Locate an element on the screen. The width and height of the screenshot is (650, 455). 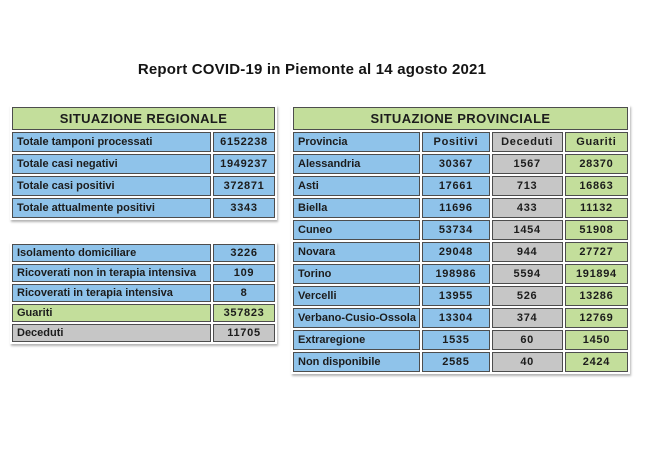
cell-value: 2585 is located at coordinates (456, 362).